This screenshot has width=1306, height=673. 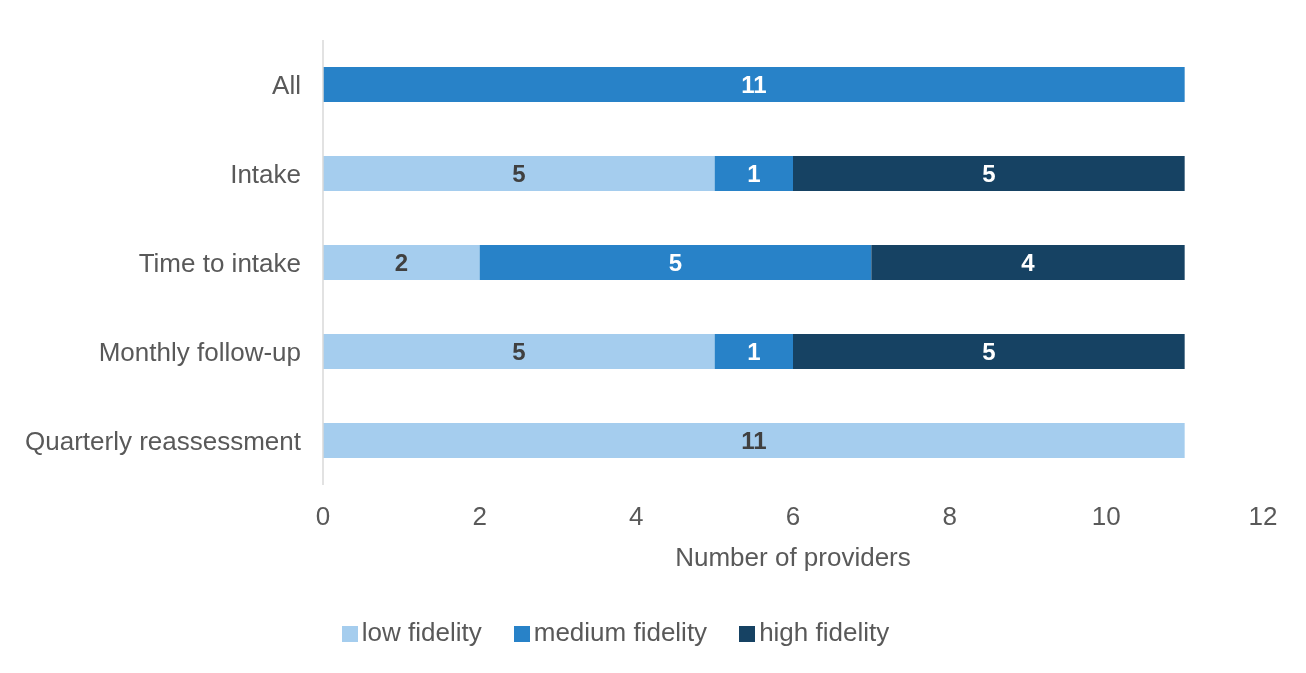 What do you see at coordinates (323, 516) in the screenshot?
I see `x-tick-label: 0` at bounding box center [323, 516].